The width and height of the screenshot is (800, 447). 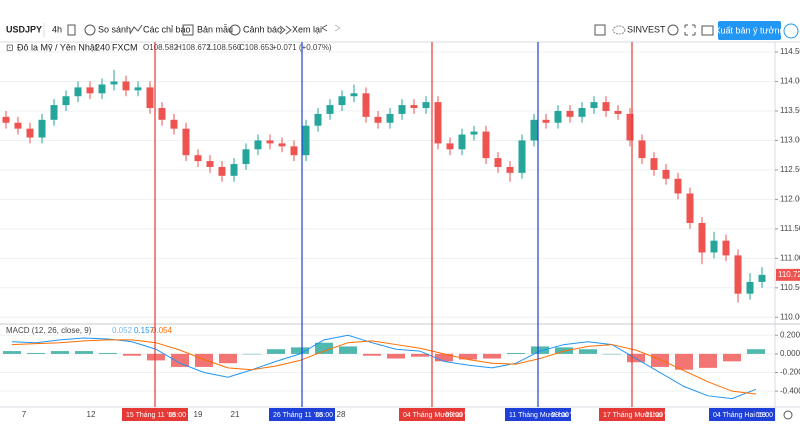 What do you see at coordinates (788, 415) in the screenshot?
I see `axis-settings-icon` at bounding box center [788, 415].